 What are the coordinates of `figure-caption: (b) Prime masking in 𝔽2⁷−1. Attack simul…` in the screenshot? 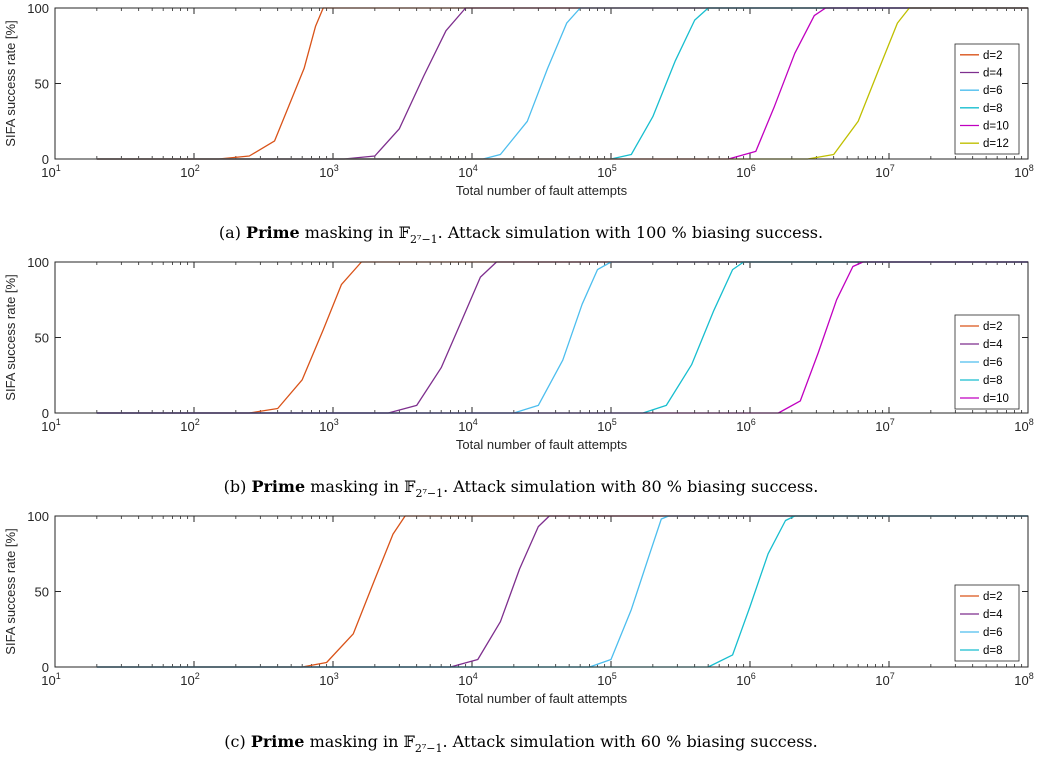 It's located at (521, 488).